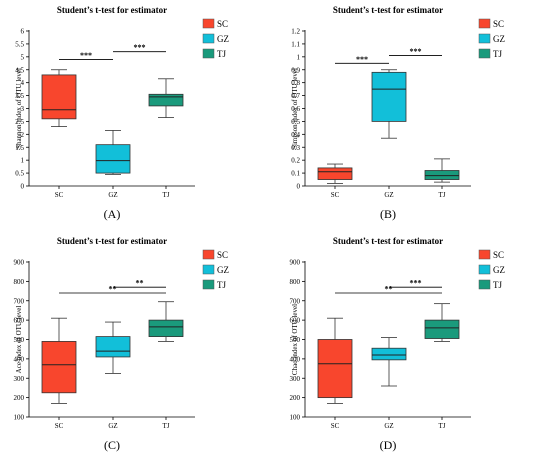  Describe the element at coordinates (19, 321) in the screenshot. I see `y-tick-label: 600` at that location.